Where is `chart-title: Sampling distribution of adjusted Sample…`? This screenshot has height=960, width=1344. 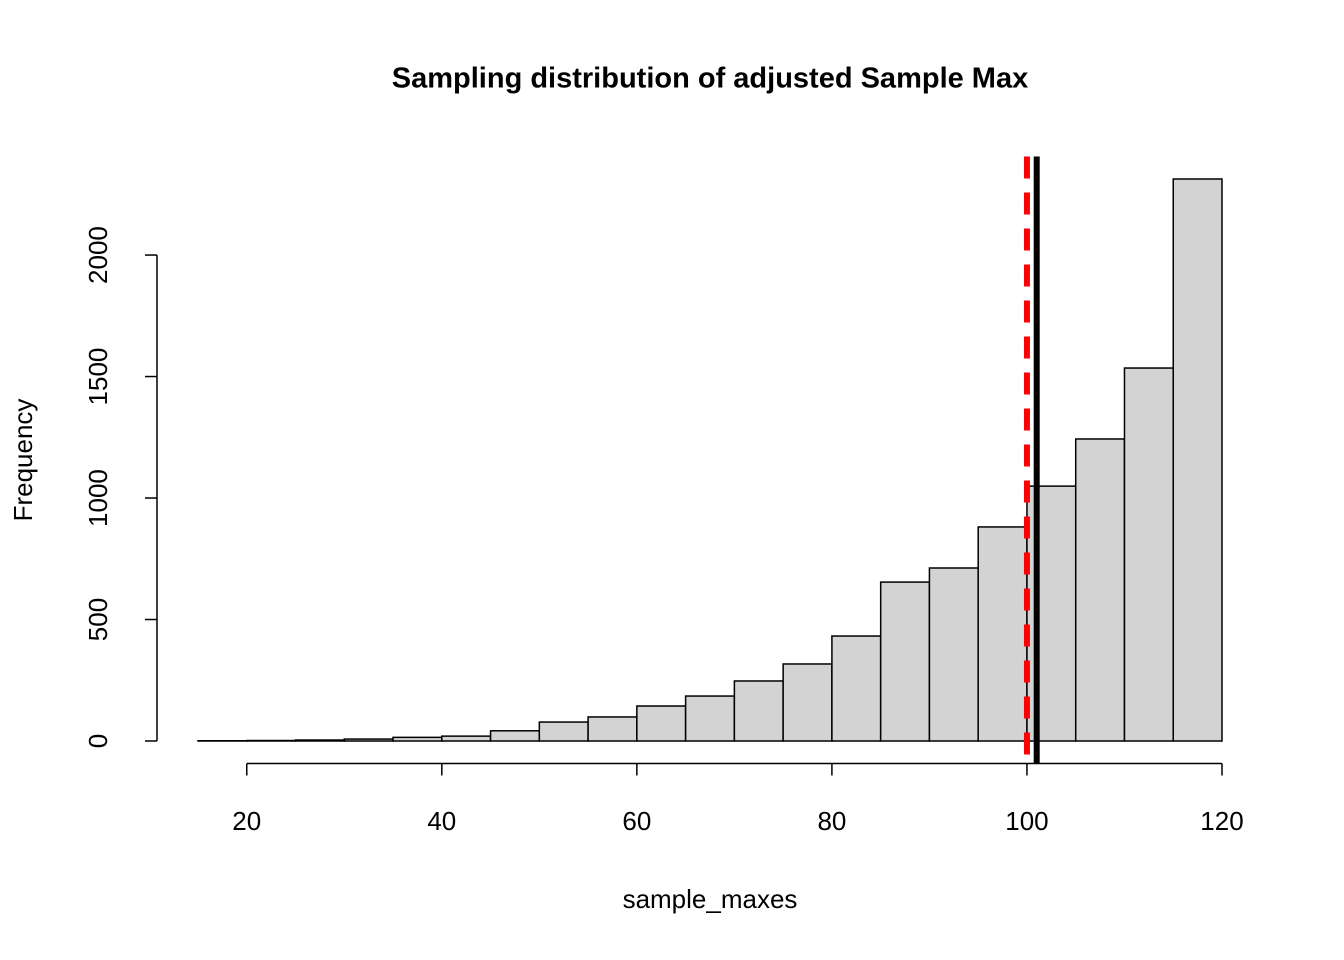
chart-title: Sampling distribution of adjusted Sample… is located at coordinates (710, 79).